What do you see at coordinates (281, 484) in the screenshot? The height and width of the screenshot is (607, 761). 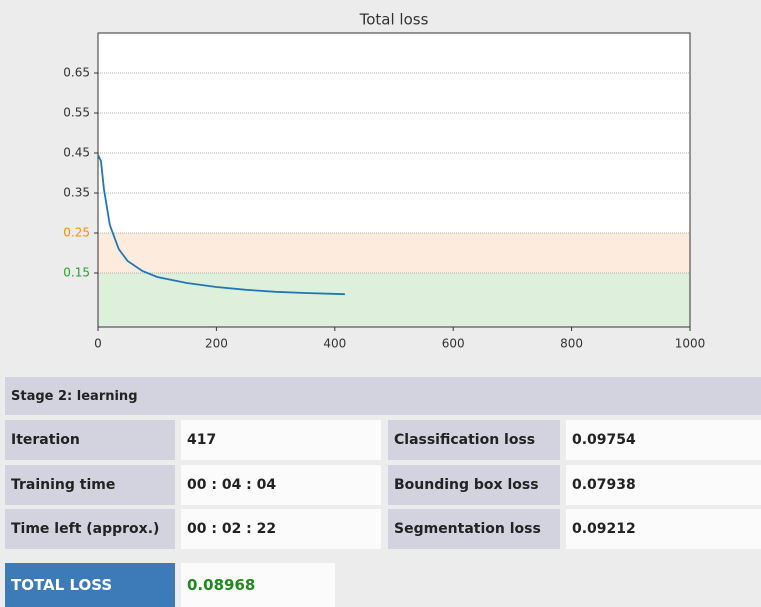 I see `metric-value: 00 : 04 : 04` at bounding box center [281, 484].